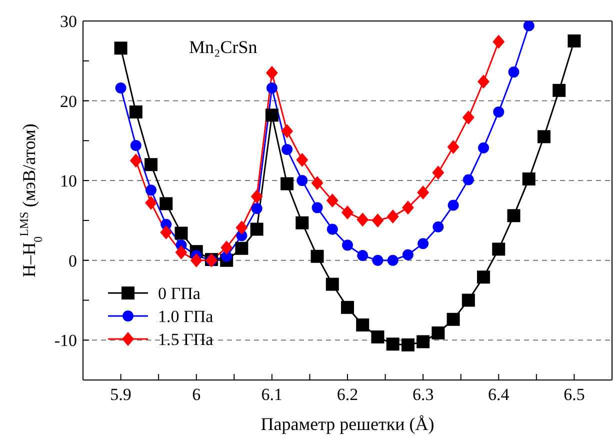  What do you see at coordinates (347, 424) in the screenshot?
I see `x-axis-title: Параметр решетки (Å)` at bounding box center [347, 424].